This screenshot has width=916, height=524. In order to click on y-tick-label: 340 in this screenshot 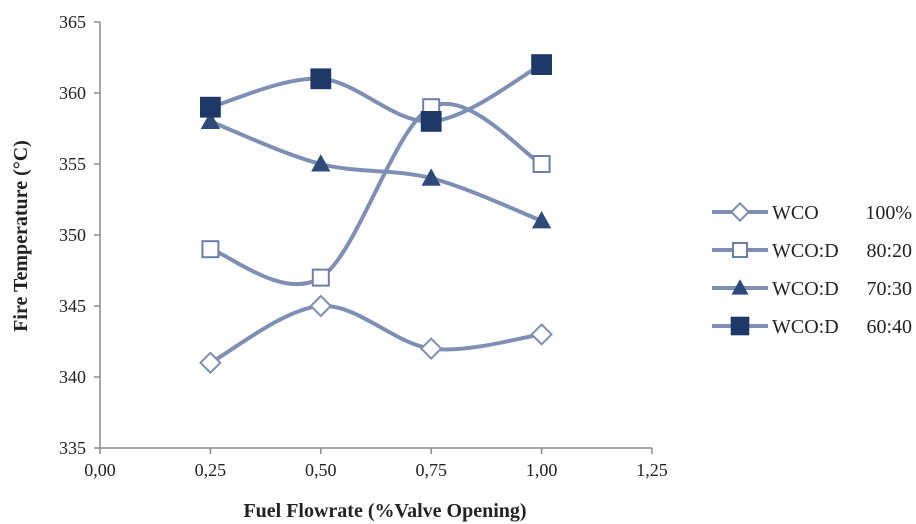, I will do `click(72, 377)`.